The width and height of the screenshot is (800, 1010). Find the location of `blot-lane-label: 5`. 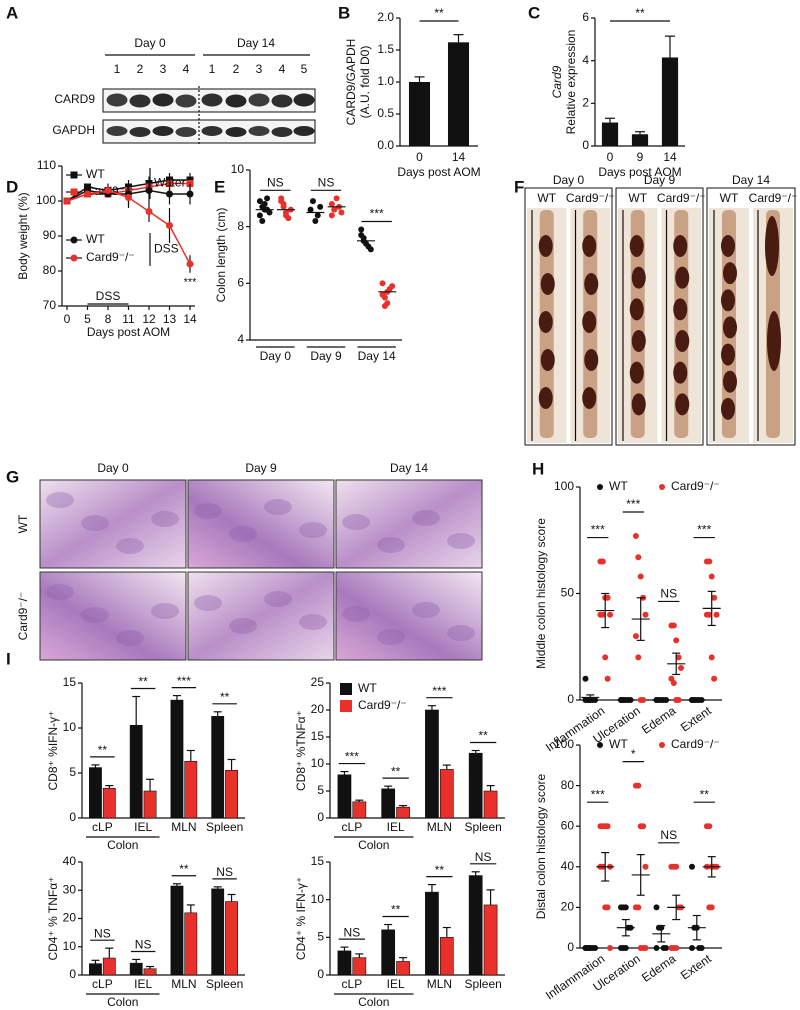

blot-lane-label: 5 is located at coordinates (304, 69).